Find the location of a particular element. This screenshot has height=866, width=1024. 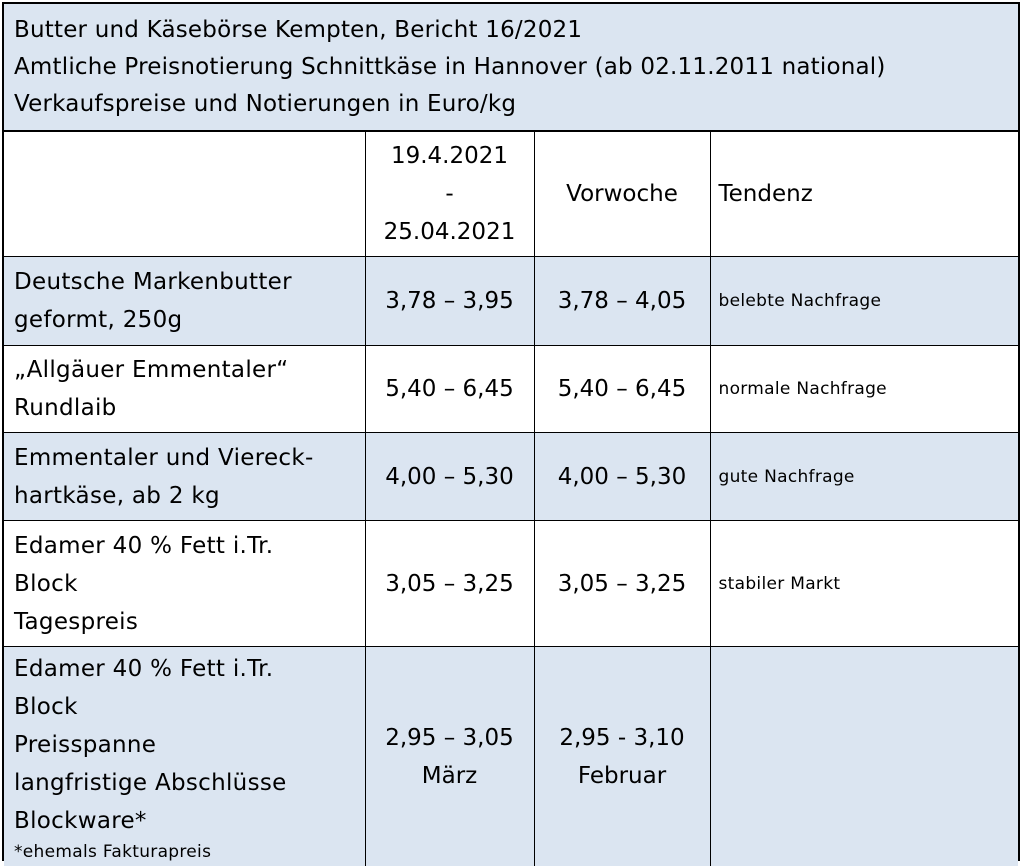

previous-price: 4,00 – 5,30 is located at coordinates (622, 477).